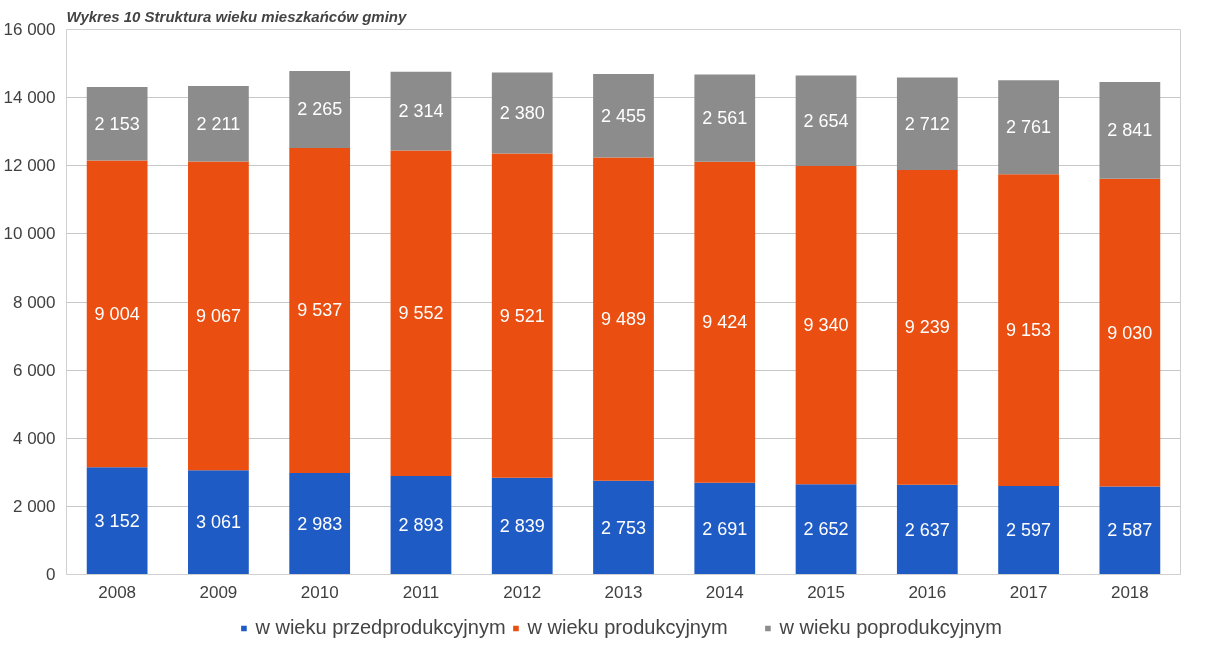 Image resolution: width=1212 pixels, height=671 pixels. I want to click on x-tick-label: 2018, so click(1129, 592).